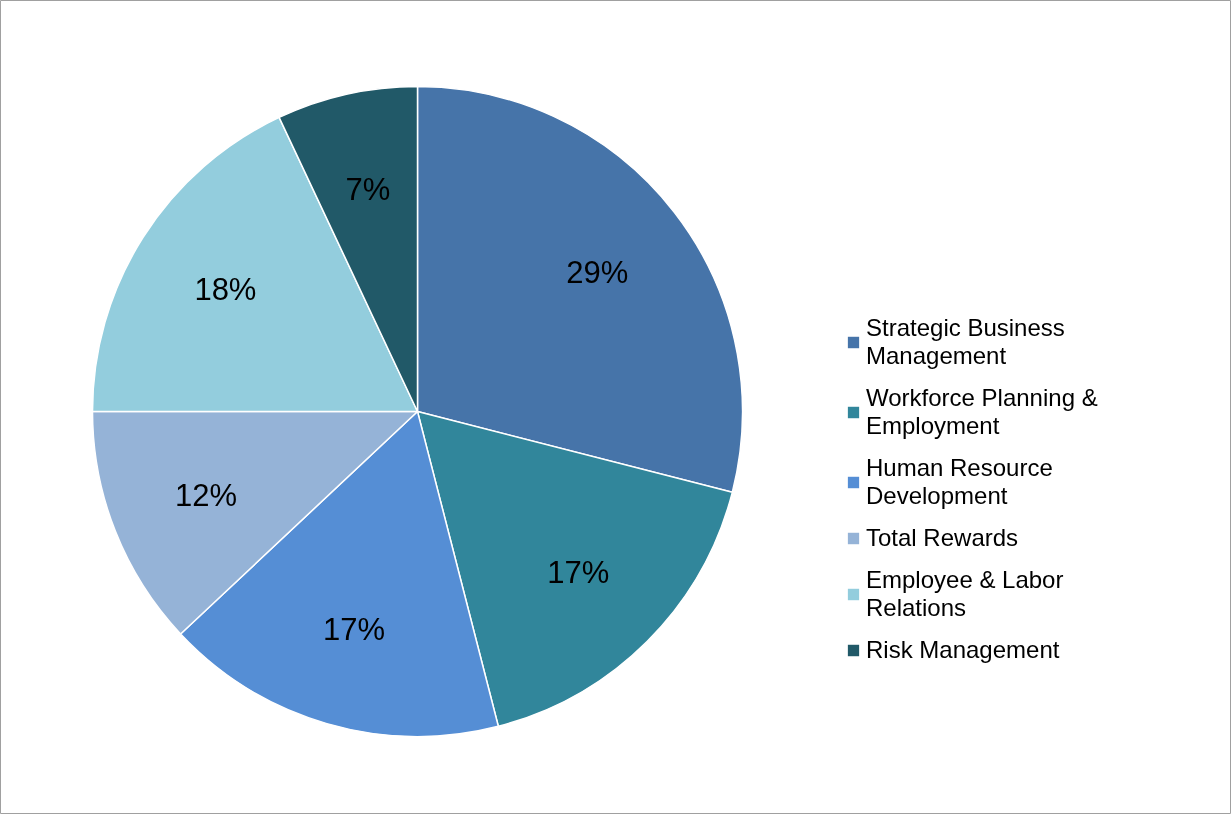 This screenshot has height=814, width=1231. Describe the element at coordinates (963, 650) in the screenshot. I see `legend-label: Risk Management` at that location.